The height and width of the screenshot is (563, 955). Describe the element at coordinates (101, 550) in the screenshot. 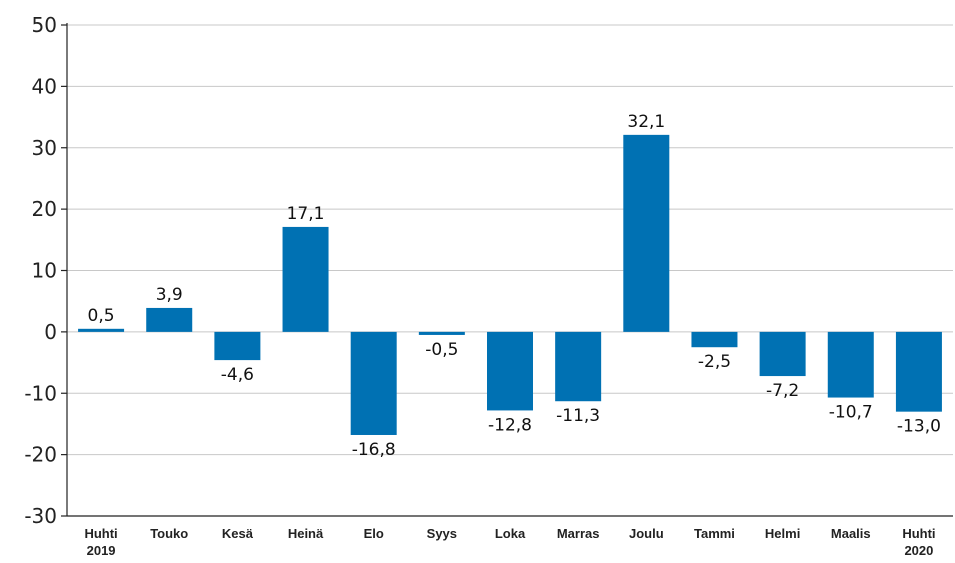

I see `x-tick-label: 2019` at that location.